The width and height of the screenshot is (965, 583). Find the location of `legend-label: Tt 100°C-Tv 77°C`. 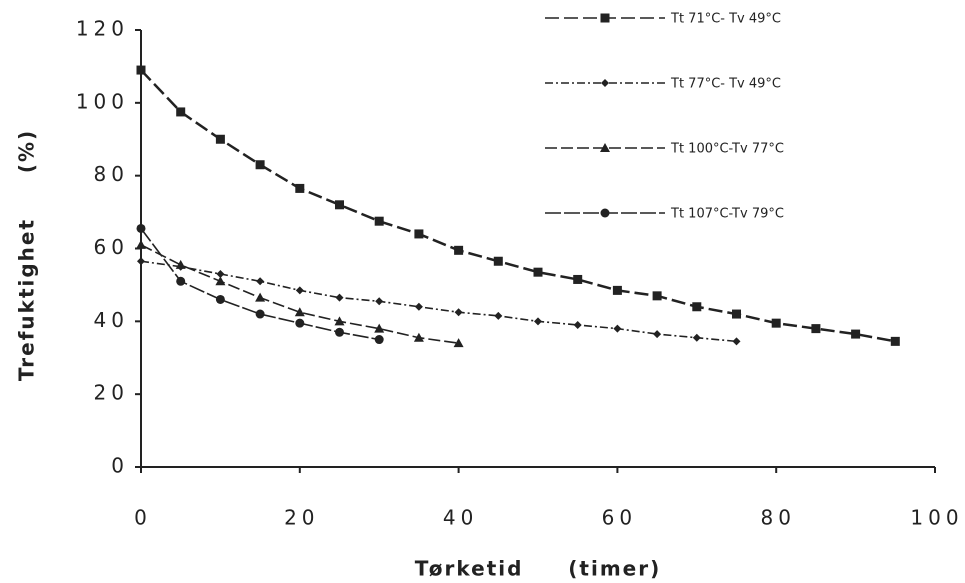

legend-label: Tt 100°C-Tv 77°C is located at coordinates (727, 149).